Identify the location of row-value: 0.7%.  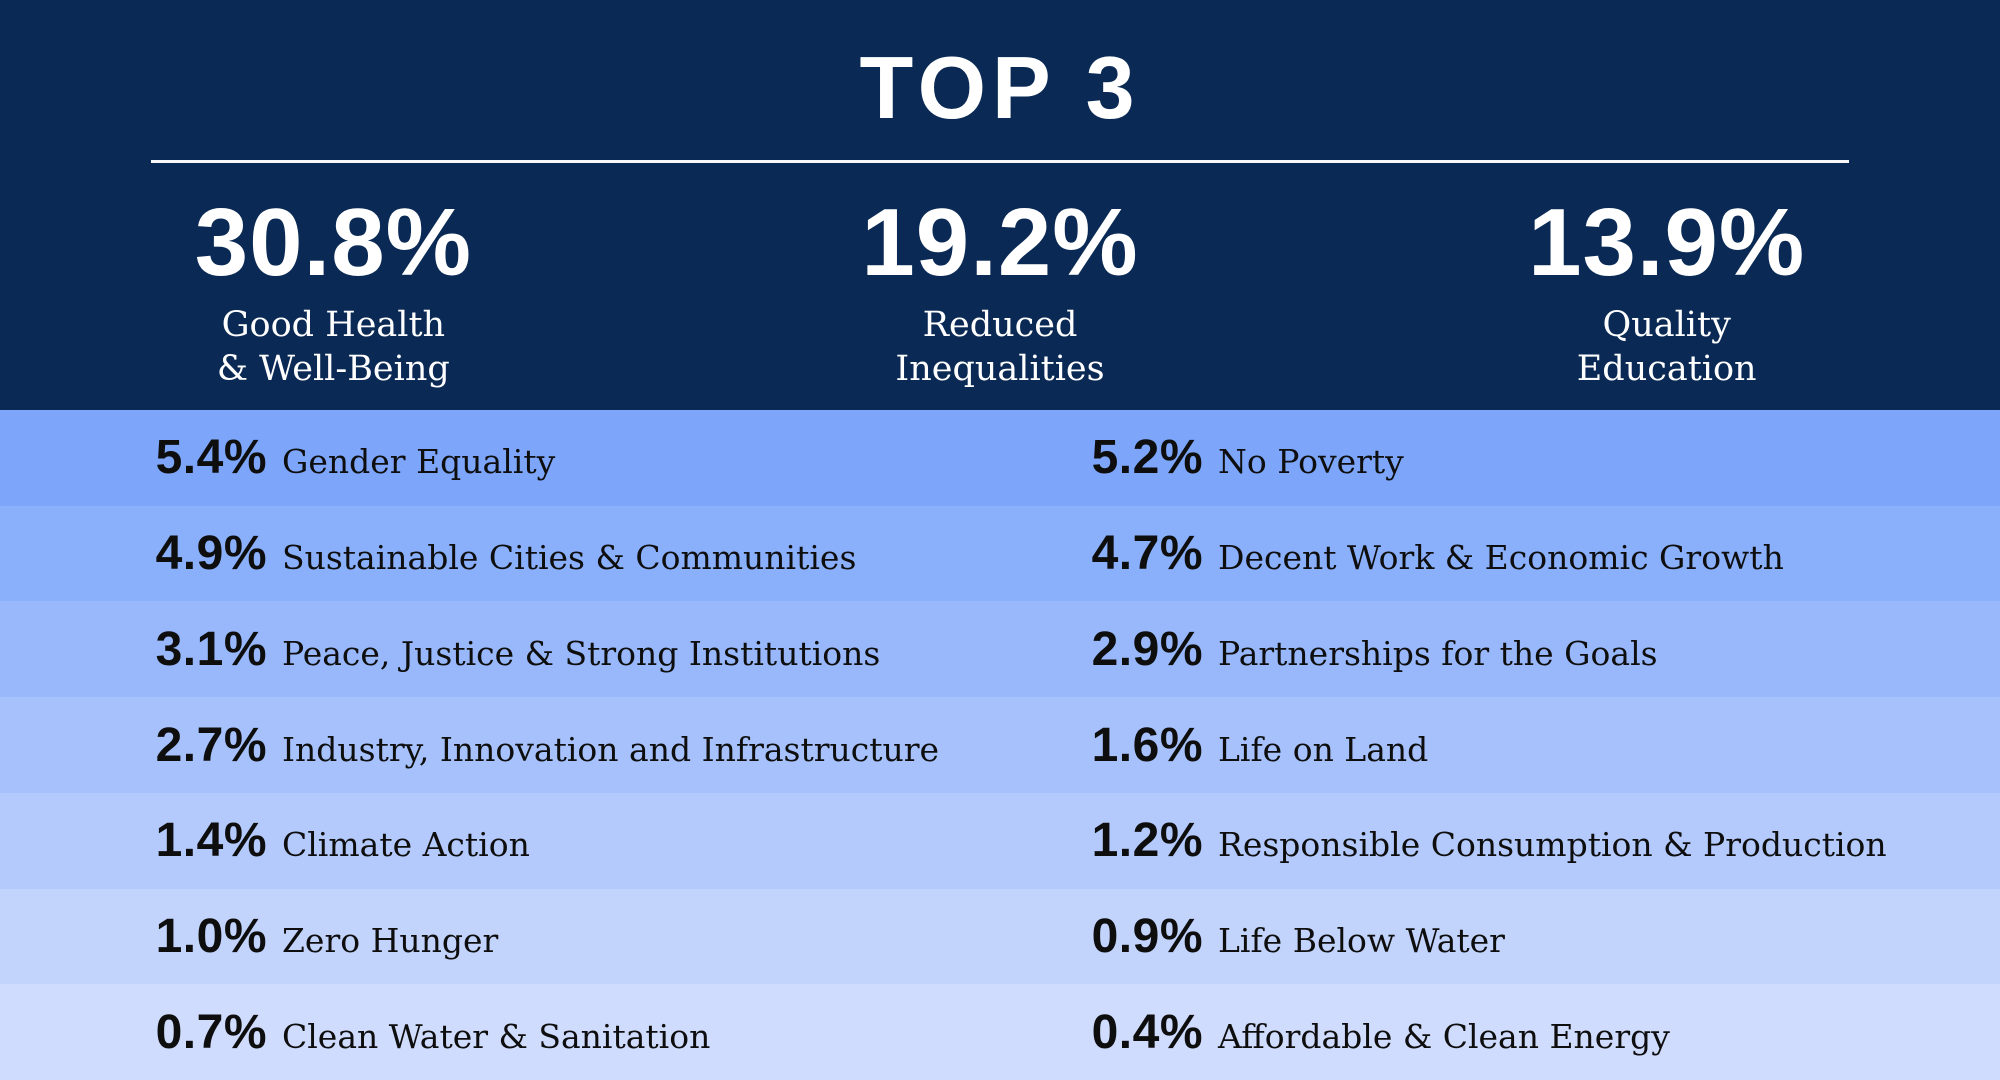
(211, 1032).